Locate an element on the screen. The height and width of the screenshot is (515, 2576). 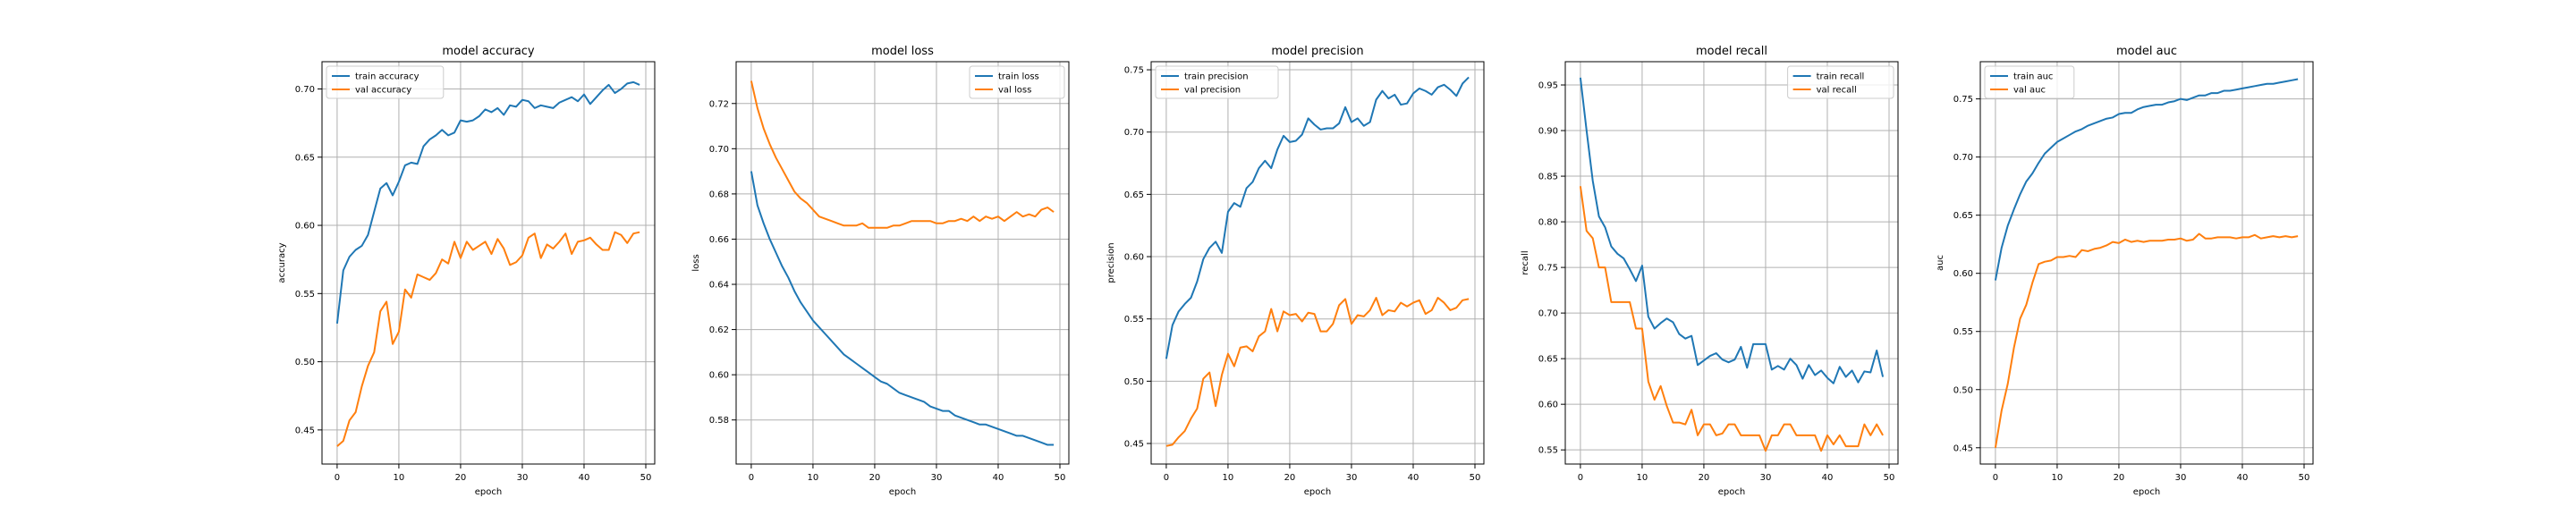
series-line-train-accuracy is located at coordinates (487, 202).